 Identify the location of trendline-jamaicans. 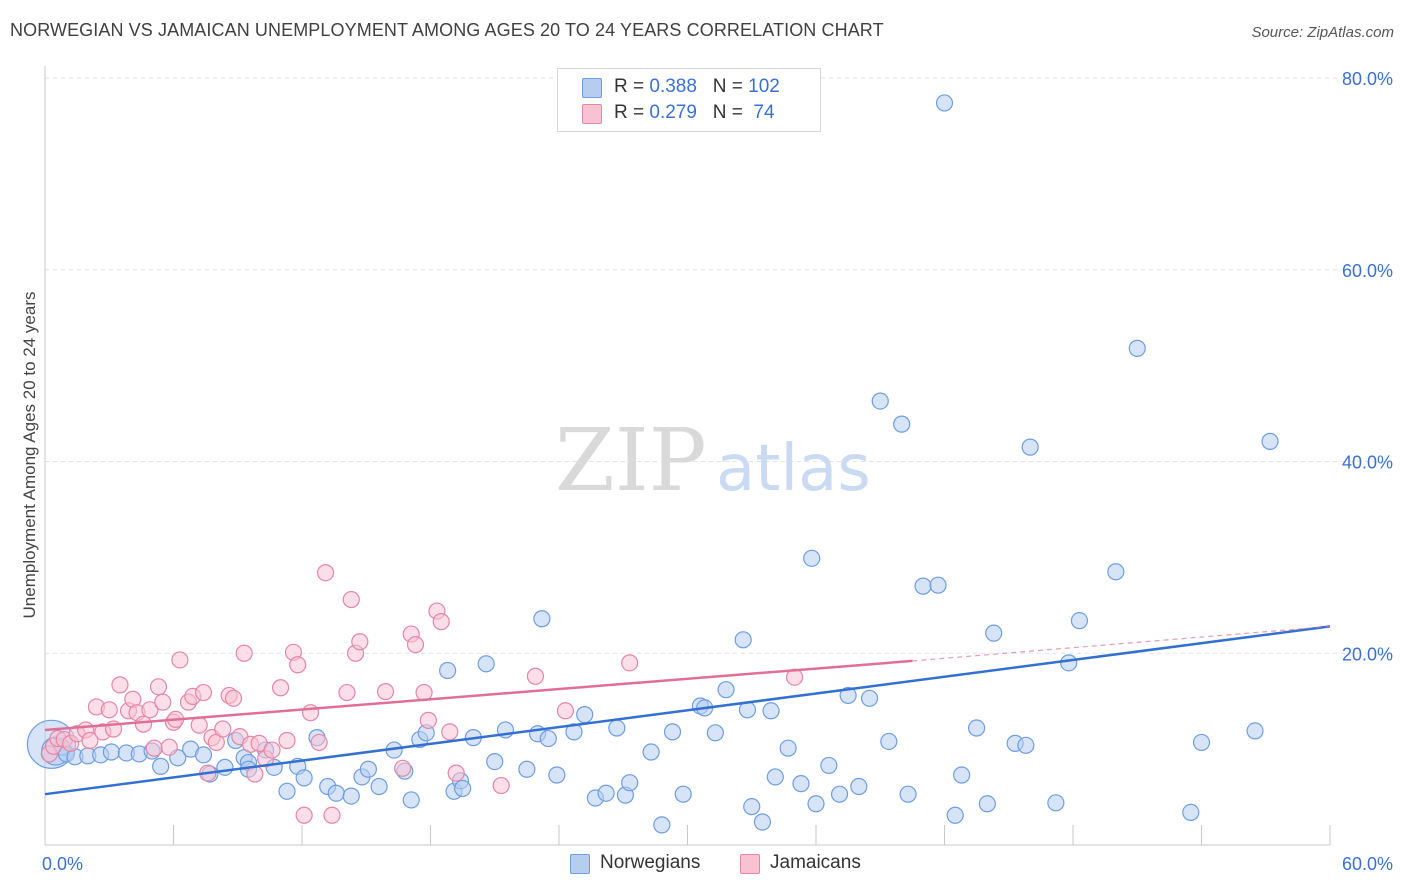
(478, 695).